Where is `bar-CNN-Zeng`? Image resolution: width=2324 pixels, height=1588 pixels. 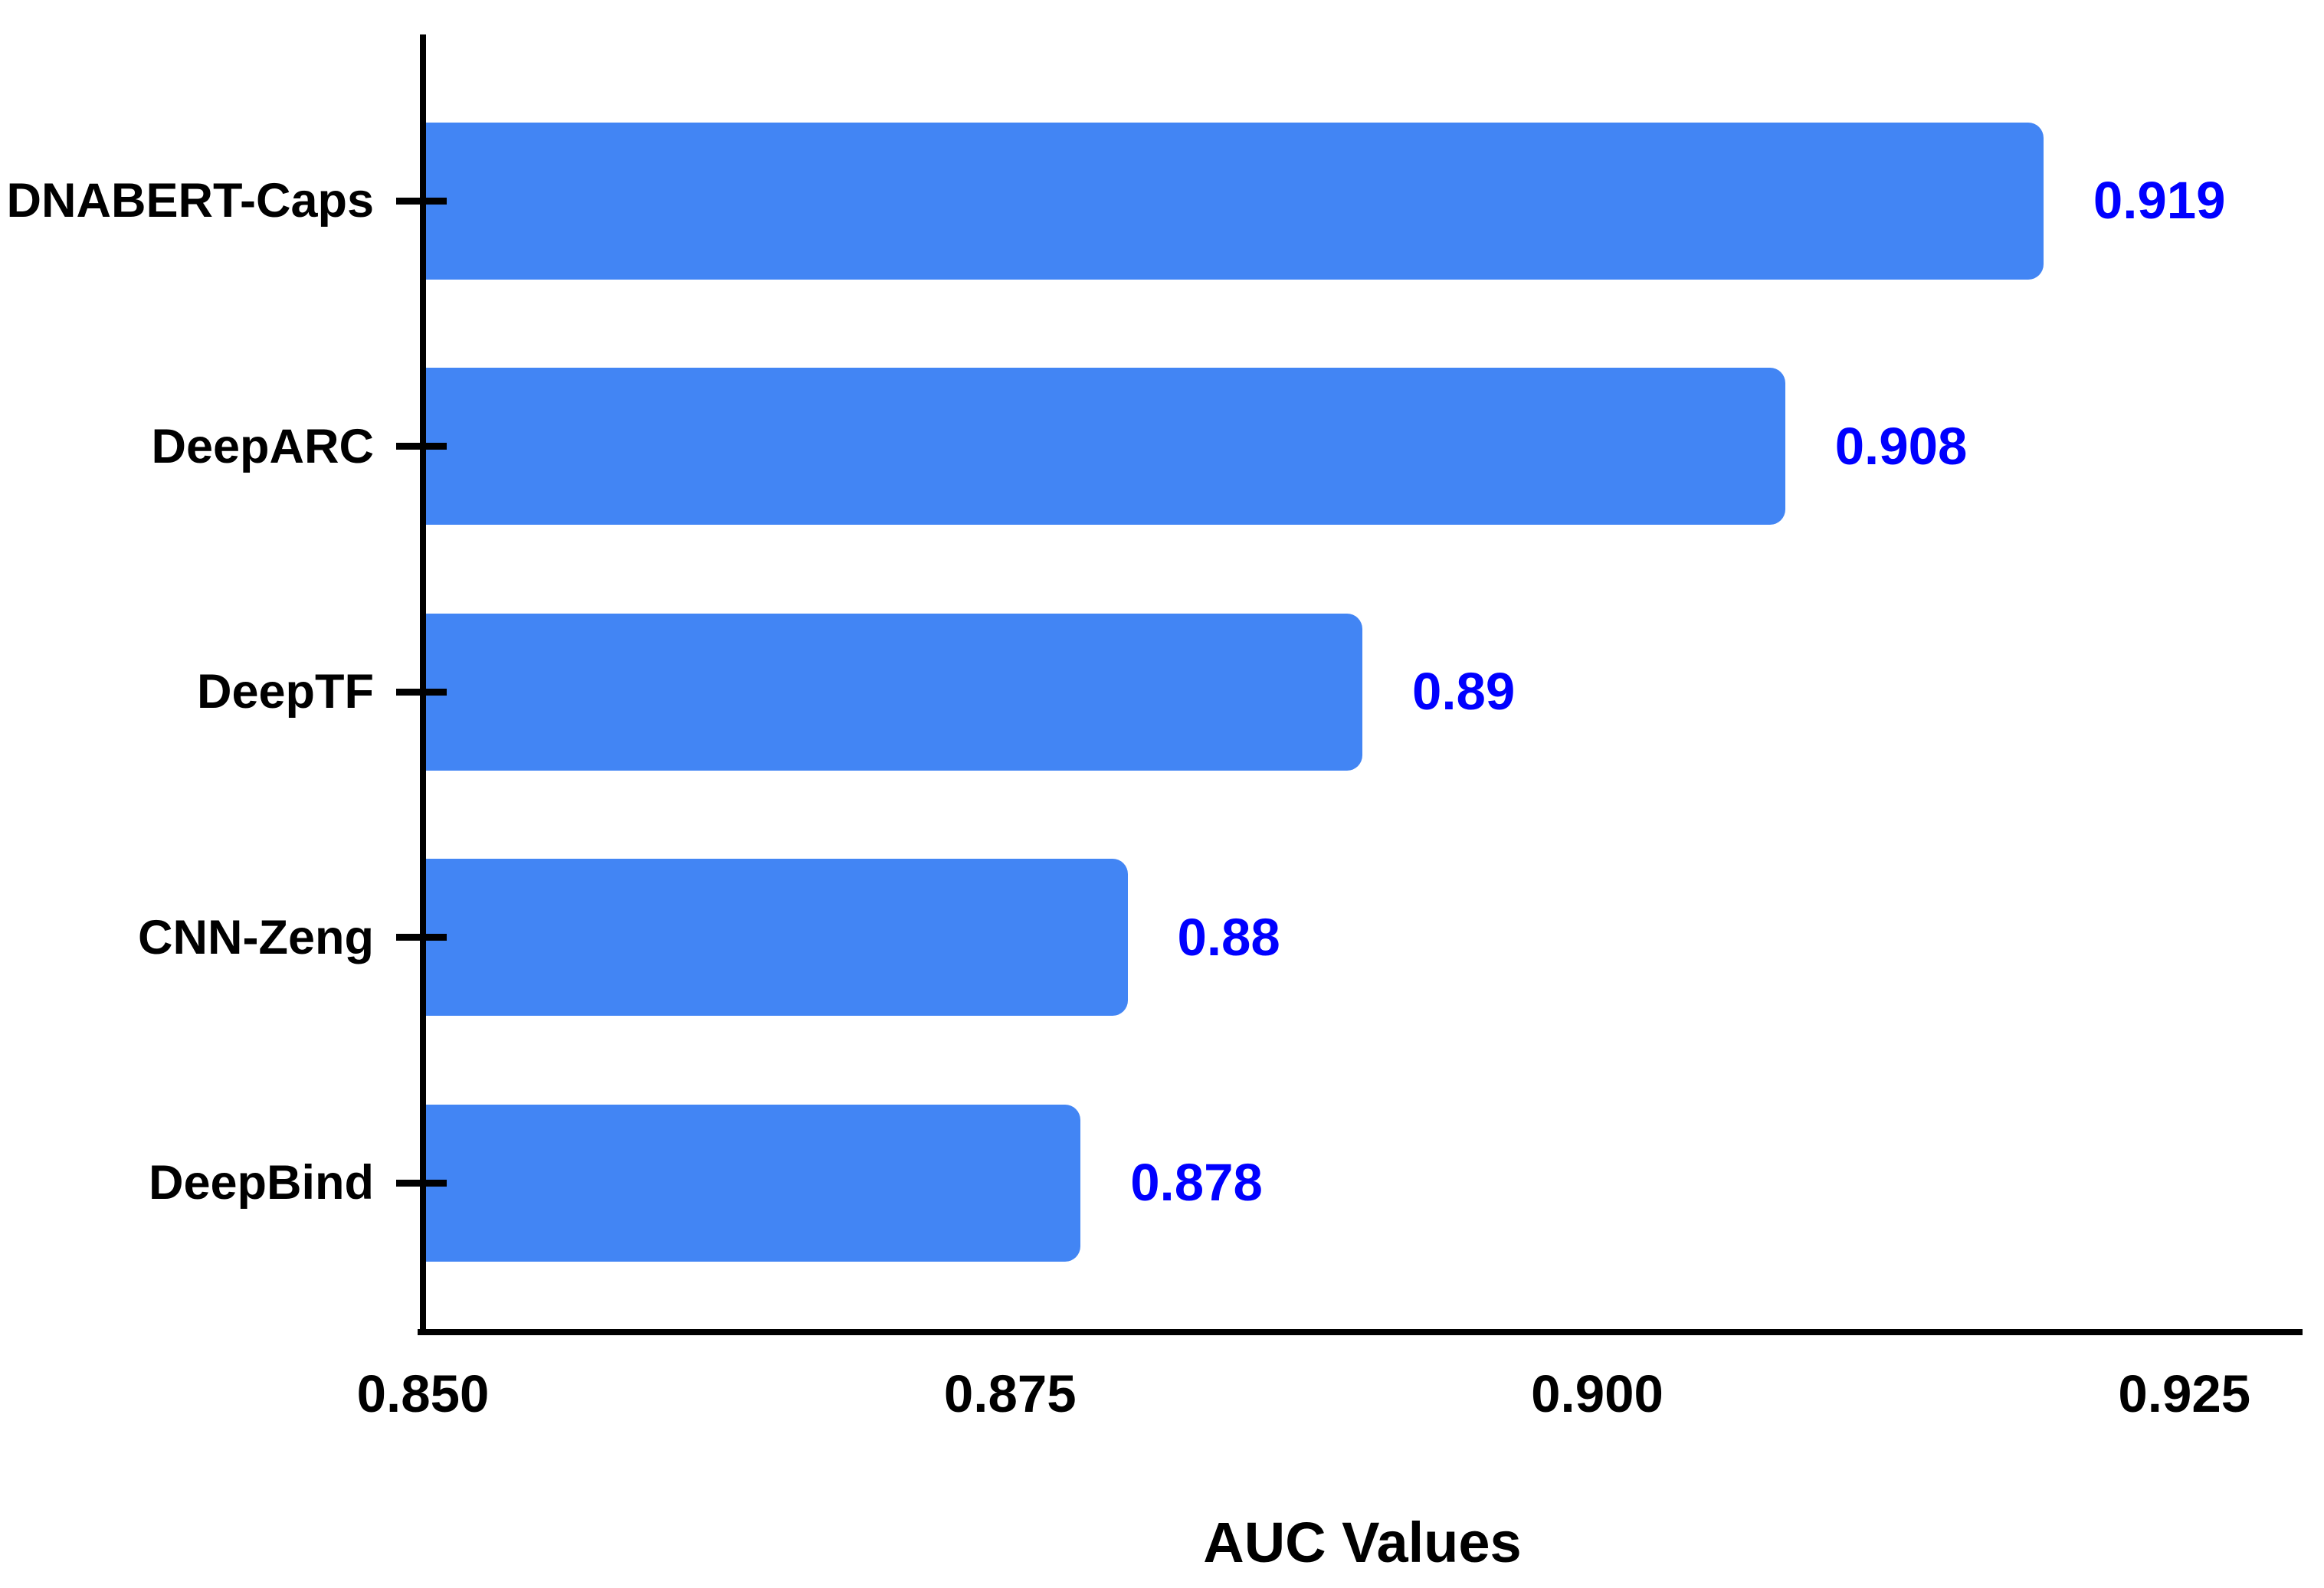
bar-CNN-Zeng is located at coordinates (777, 937).